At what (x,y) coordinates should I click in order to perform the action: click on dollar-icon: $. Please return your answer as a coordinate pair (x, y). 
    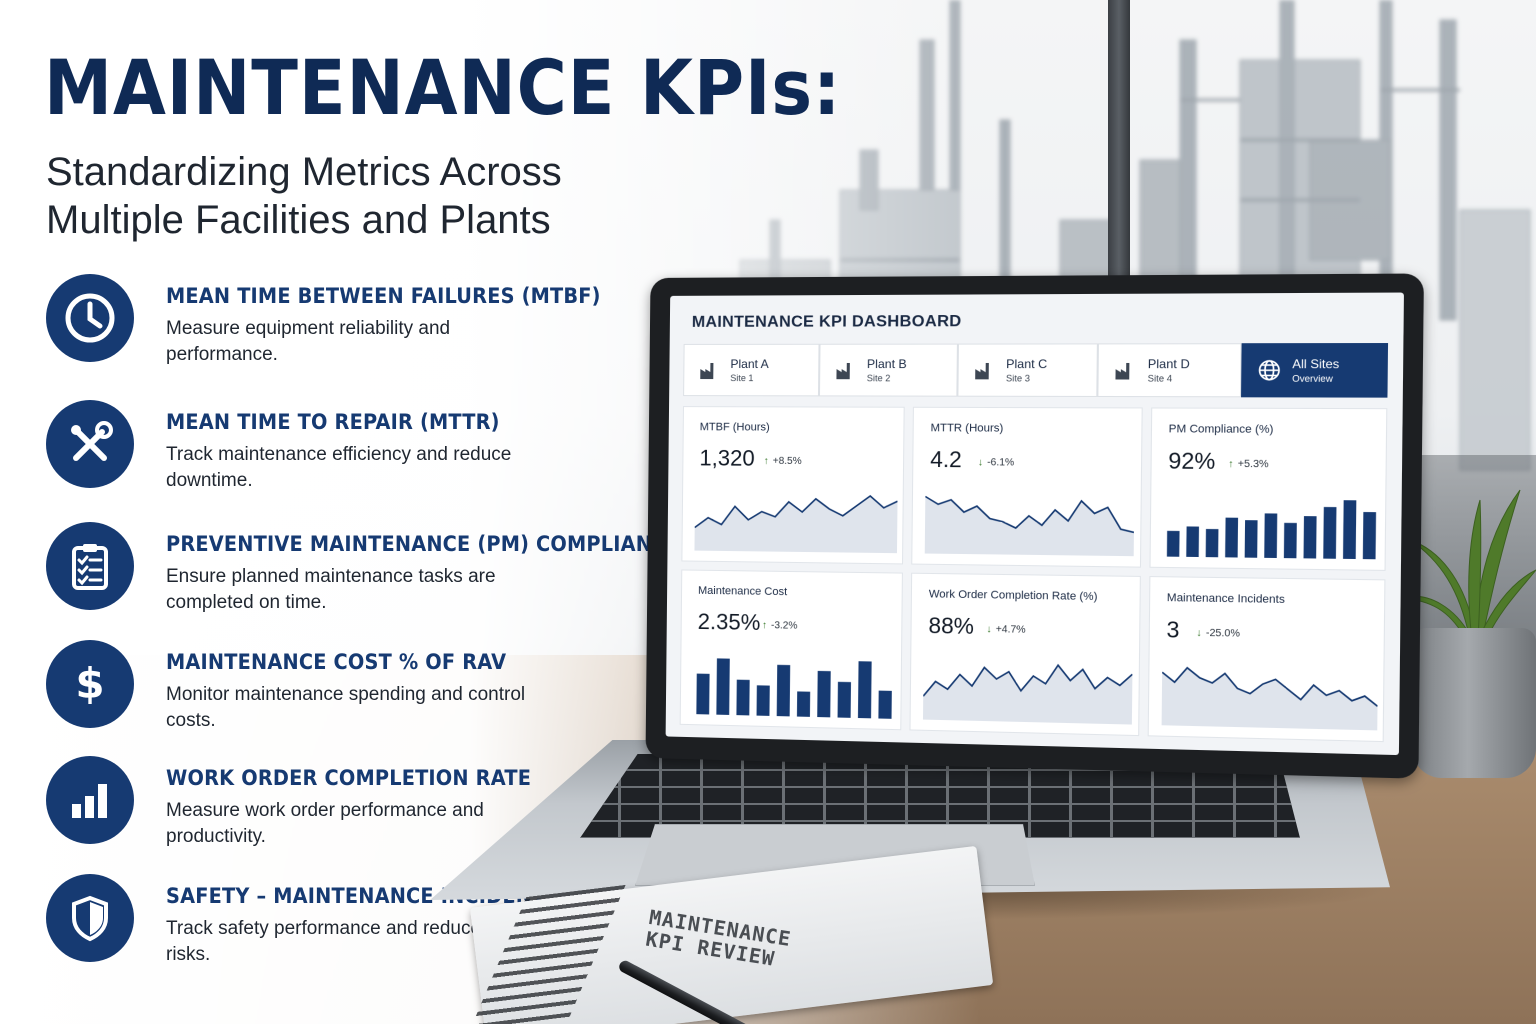
    Looking at the image, I should click on (90, 684).